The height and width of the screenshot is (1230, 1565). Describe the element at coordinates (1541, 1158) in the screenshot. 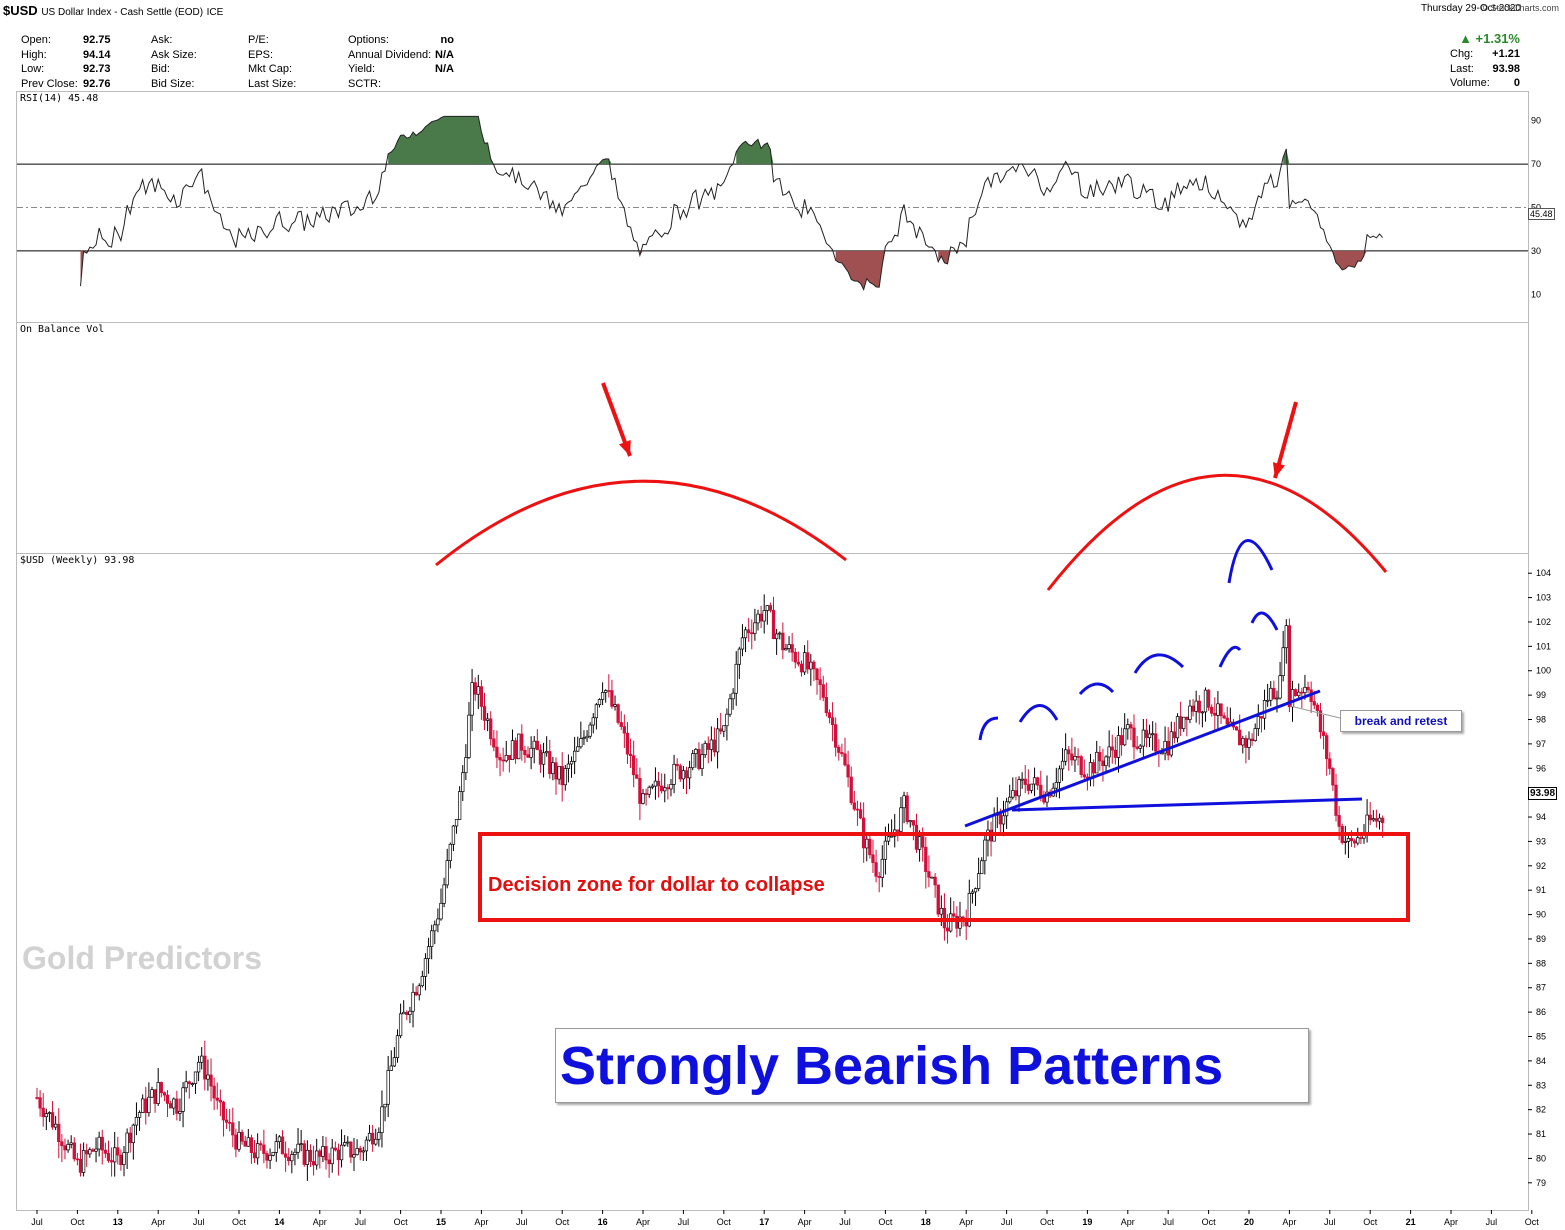

I see `price-y-tick-label: 80` at that location.